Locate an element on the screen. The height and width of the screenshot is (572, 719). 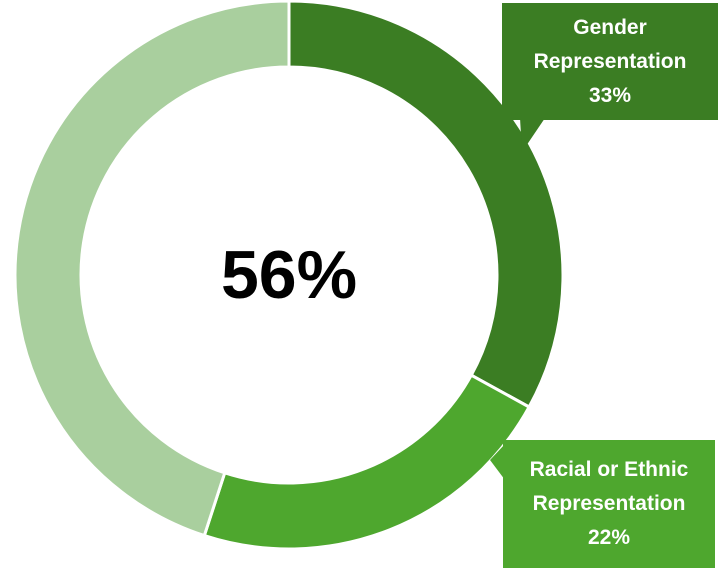
center-total-label: 56% is located at coordinates (289, 275).